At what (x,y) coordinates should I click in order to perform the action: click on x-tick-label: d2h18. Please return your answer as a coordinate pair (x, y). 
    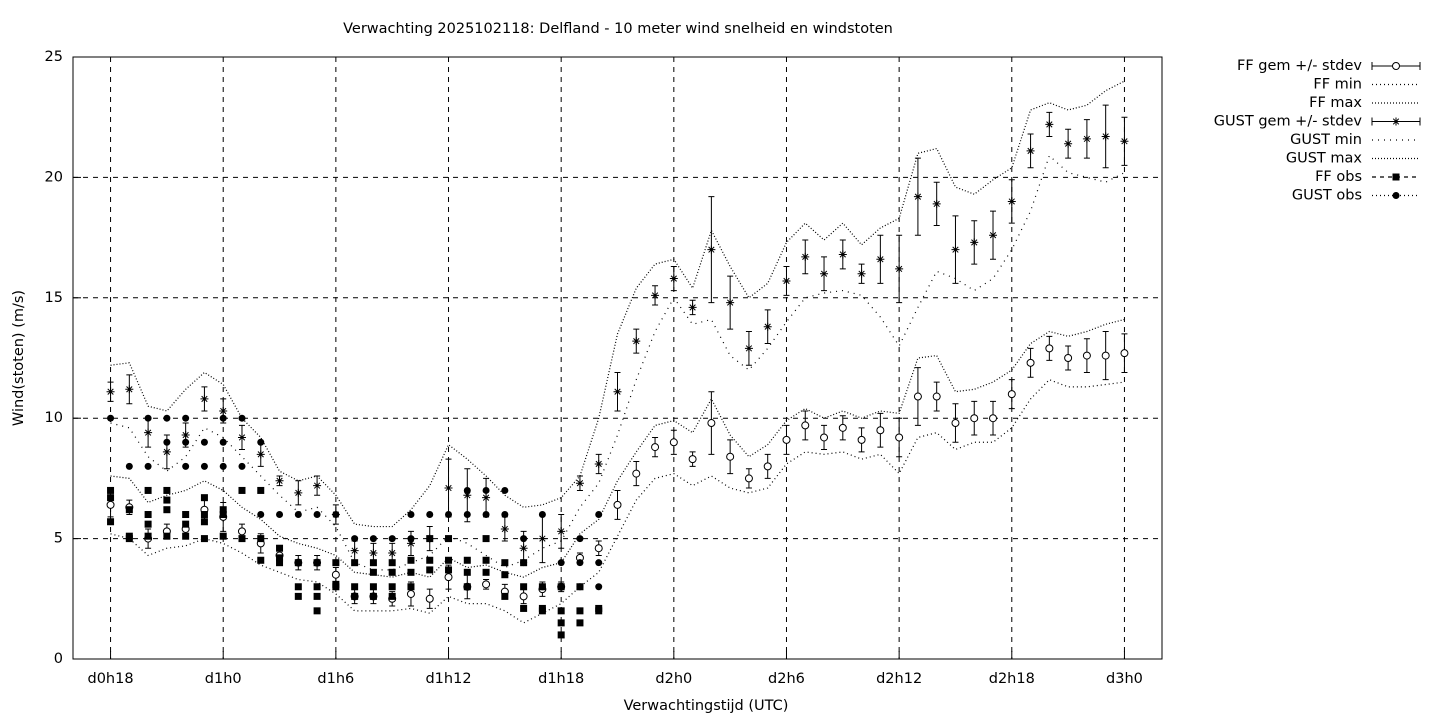
    Looking at the image, I should click on (1012, 679).